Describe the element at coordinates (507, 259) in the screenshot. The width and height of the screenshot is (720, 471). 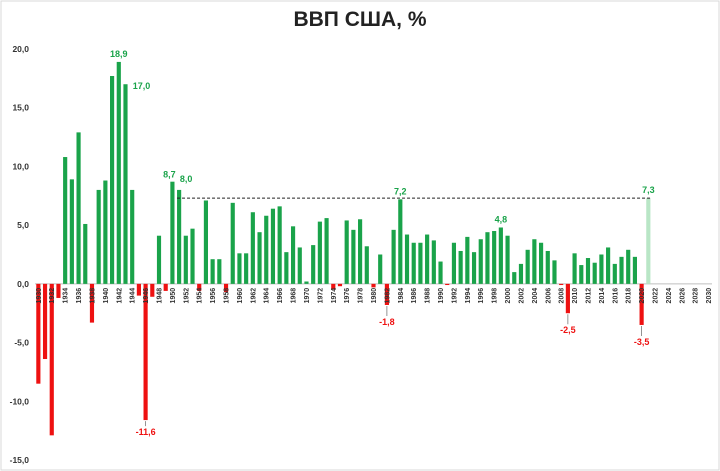
I see `bar-2000` at that location.